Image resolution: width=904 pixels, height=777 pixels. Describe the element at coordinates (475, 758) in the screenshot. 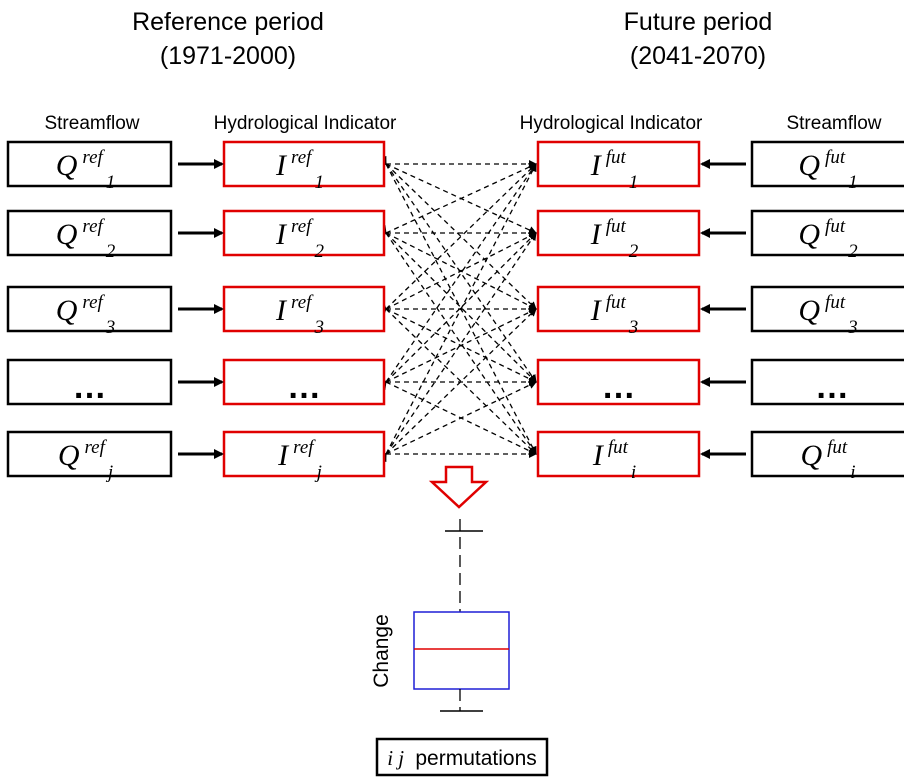

I see `permutations-text: permutations` at that location.